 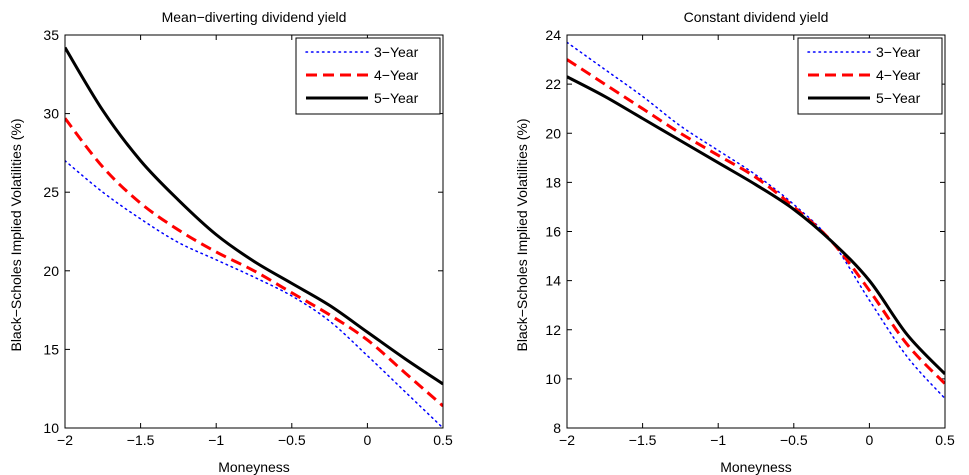 What do you see at coordinates (557, 428) in the screenshot?
I see `y-tick-label: 8` at bounding box center [557, 428].